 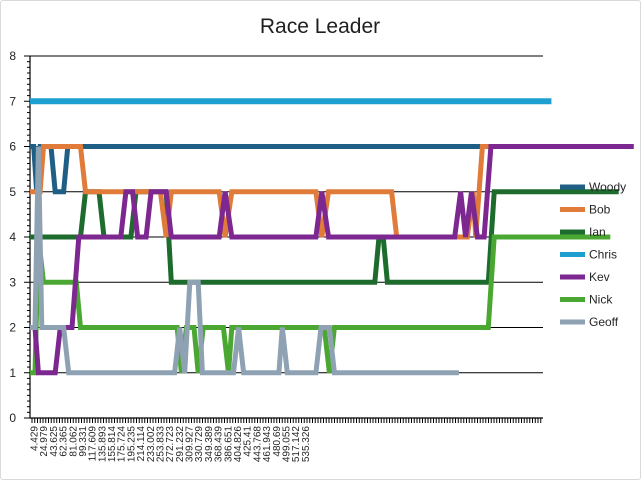 What do you see at coordinates (12, 101) in the screenshot?
I see `y-tick-label: 7` at bounding box center [12, 101].